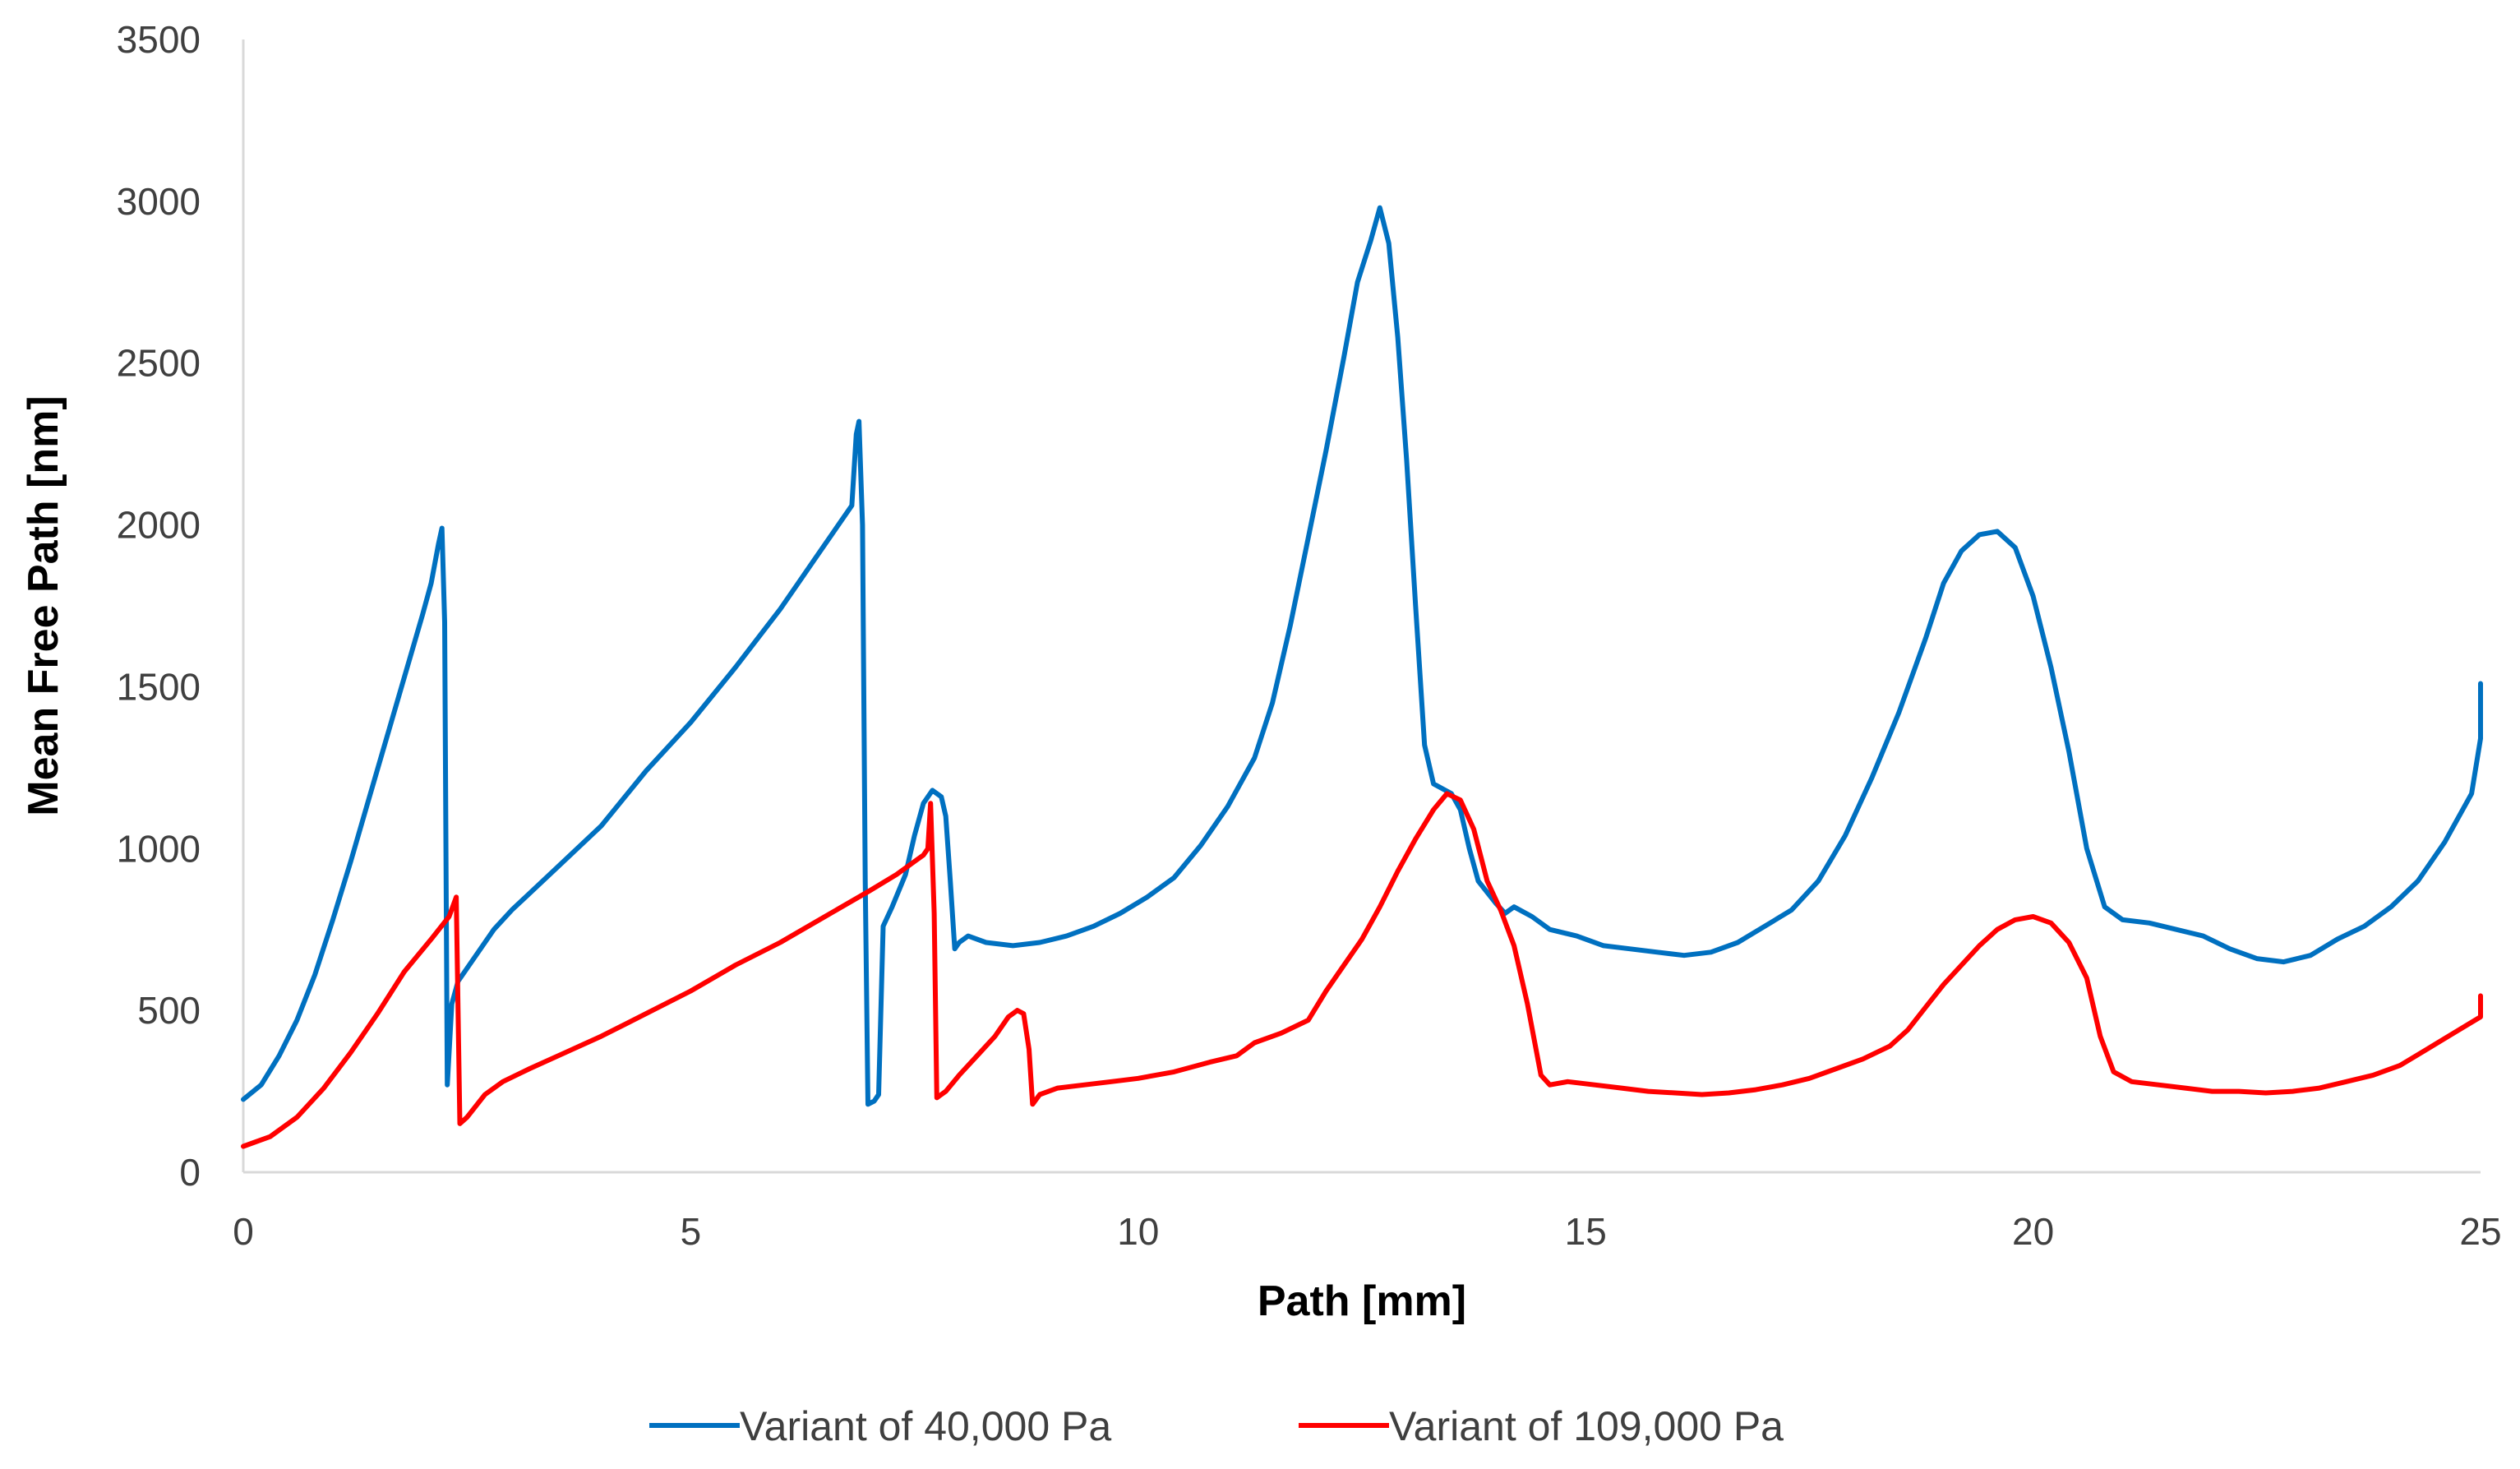  I want to click on y-tick-label: 2000, so click(159, 525).